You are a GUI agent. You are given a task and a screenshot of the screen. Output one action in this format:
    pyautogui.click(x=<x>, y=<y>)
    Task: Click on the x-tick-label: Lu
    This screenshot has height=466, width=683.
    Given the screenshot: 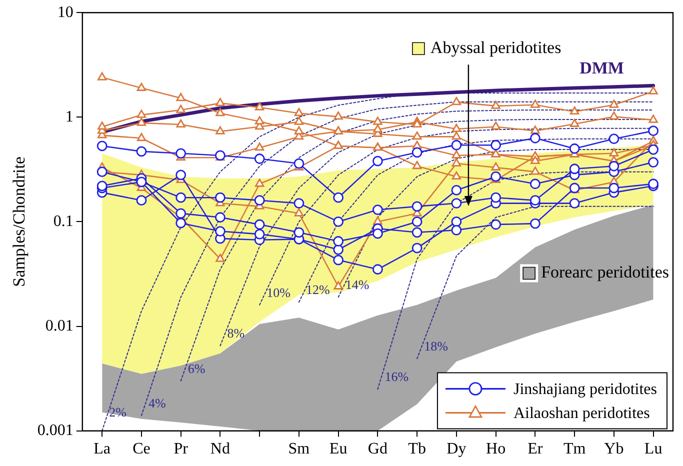 What is the action you would take?
    pyautogui.click(x=653, y=449)
    